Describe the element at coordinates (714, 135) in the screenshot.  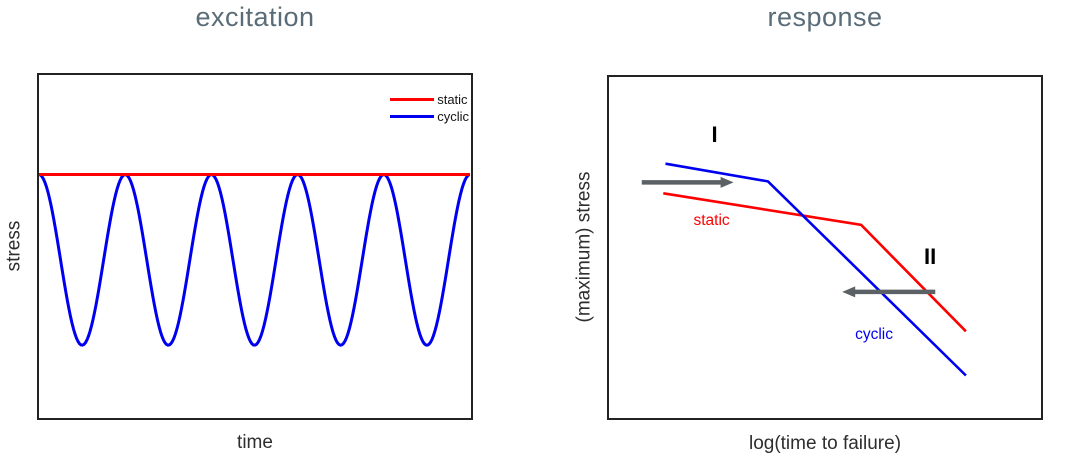
I see `region-I-label: I` at that location.